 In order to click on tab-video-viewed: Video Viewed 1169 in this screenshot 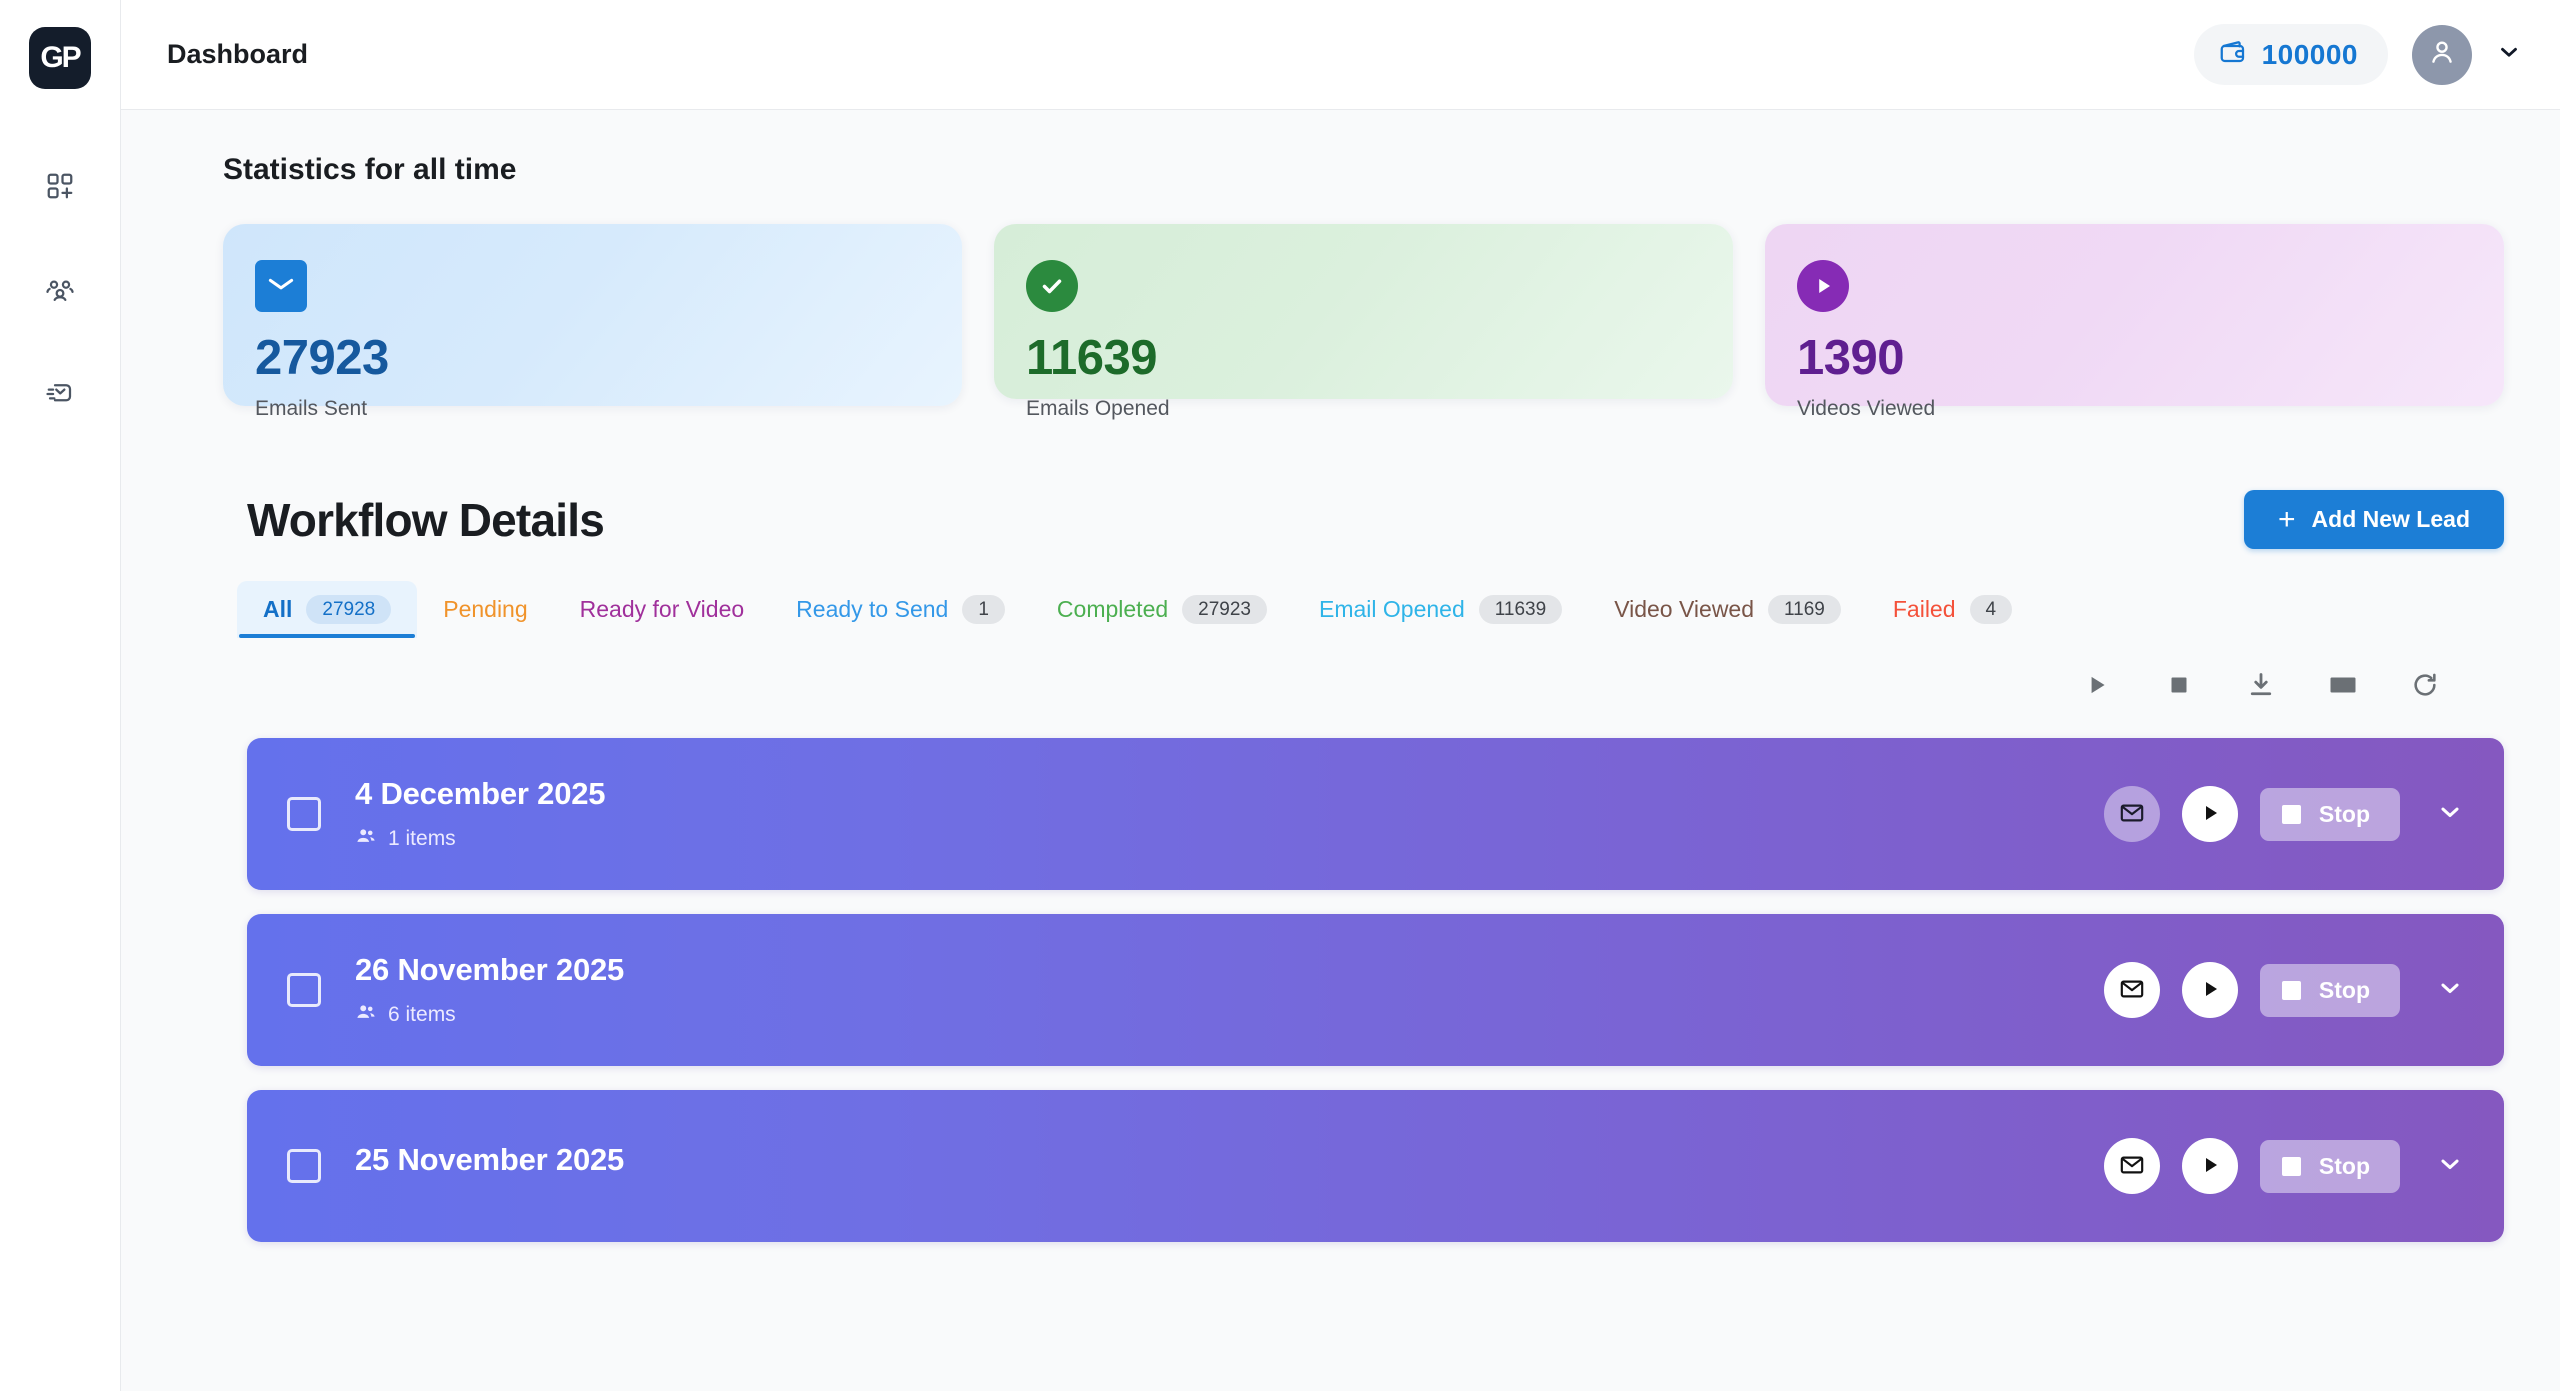, I will do `click(1727, 609)`.